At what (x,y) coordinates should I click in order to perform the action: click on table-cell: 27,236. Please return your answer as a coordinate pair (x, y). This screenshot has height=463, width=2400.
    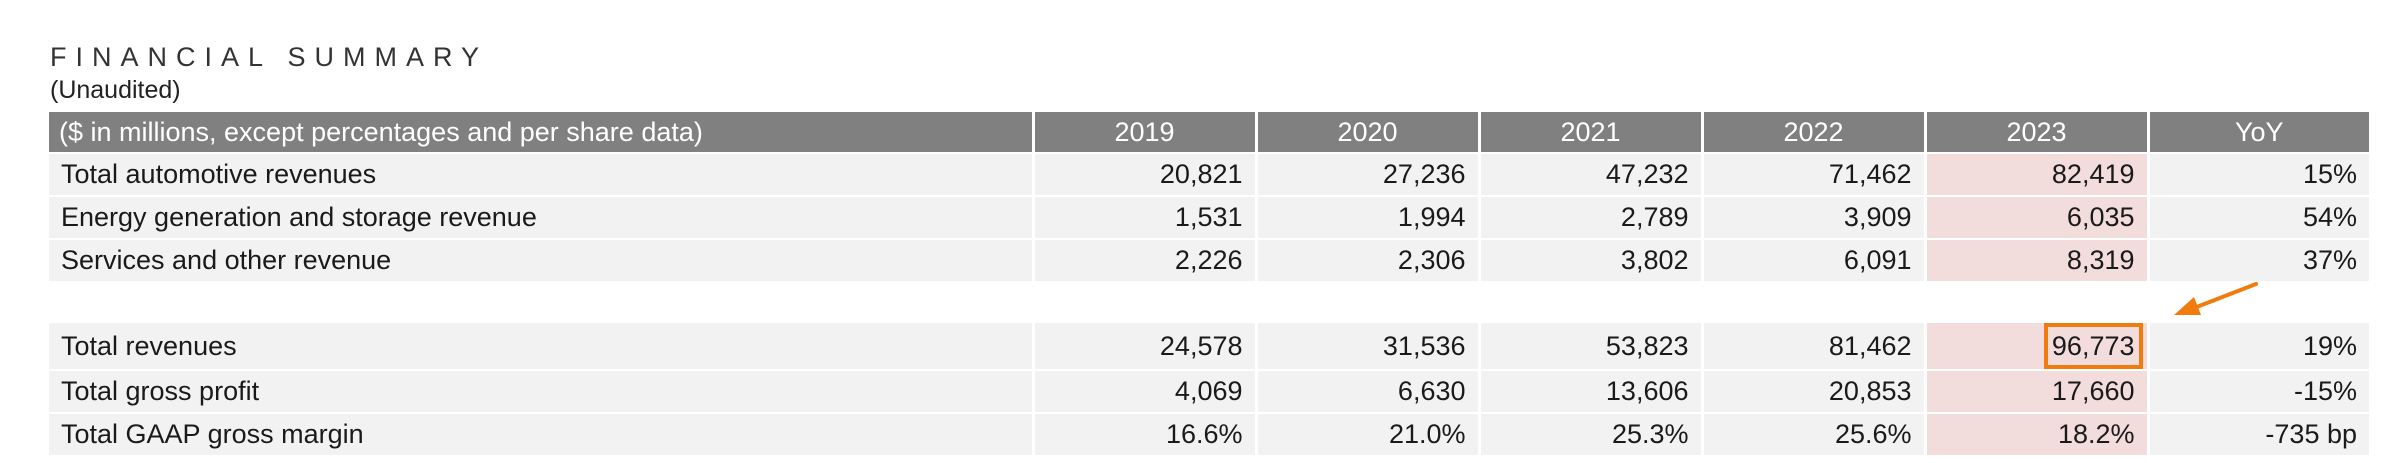
    Looking at the image, I should click on (1366, 174).